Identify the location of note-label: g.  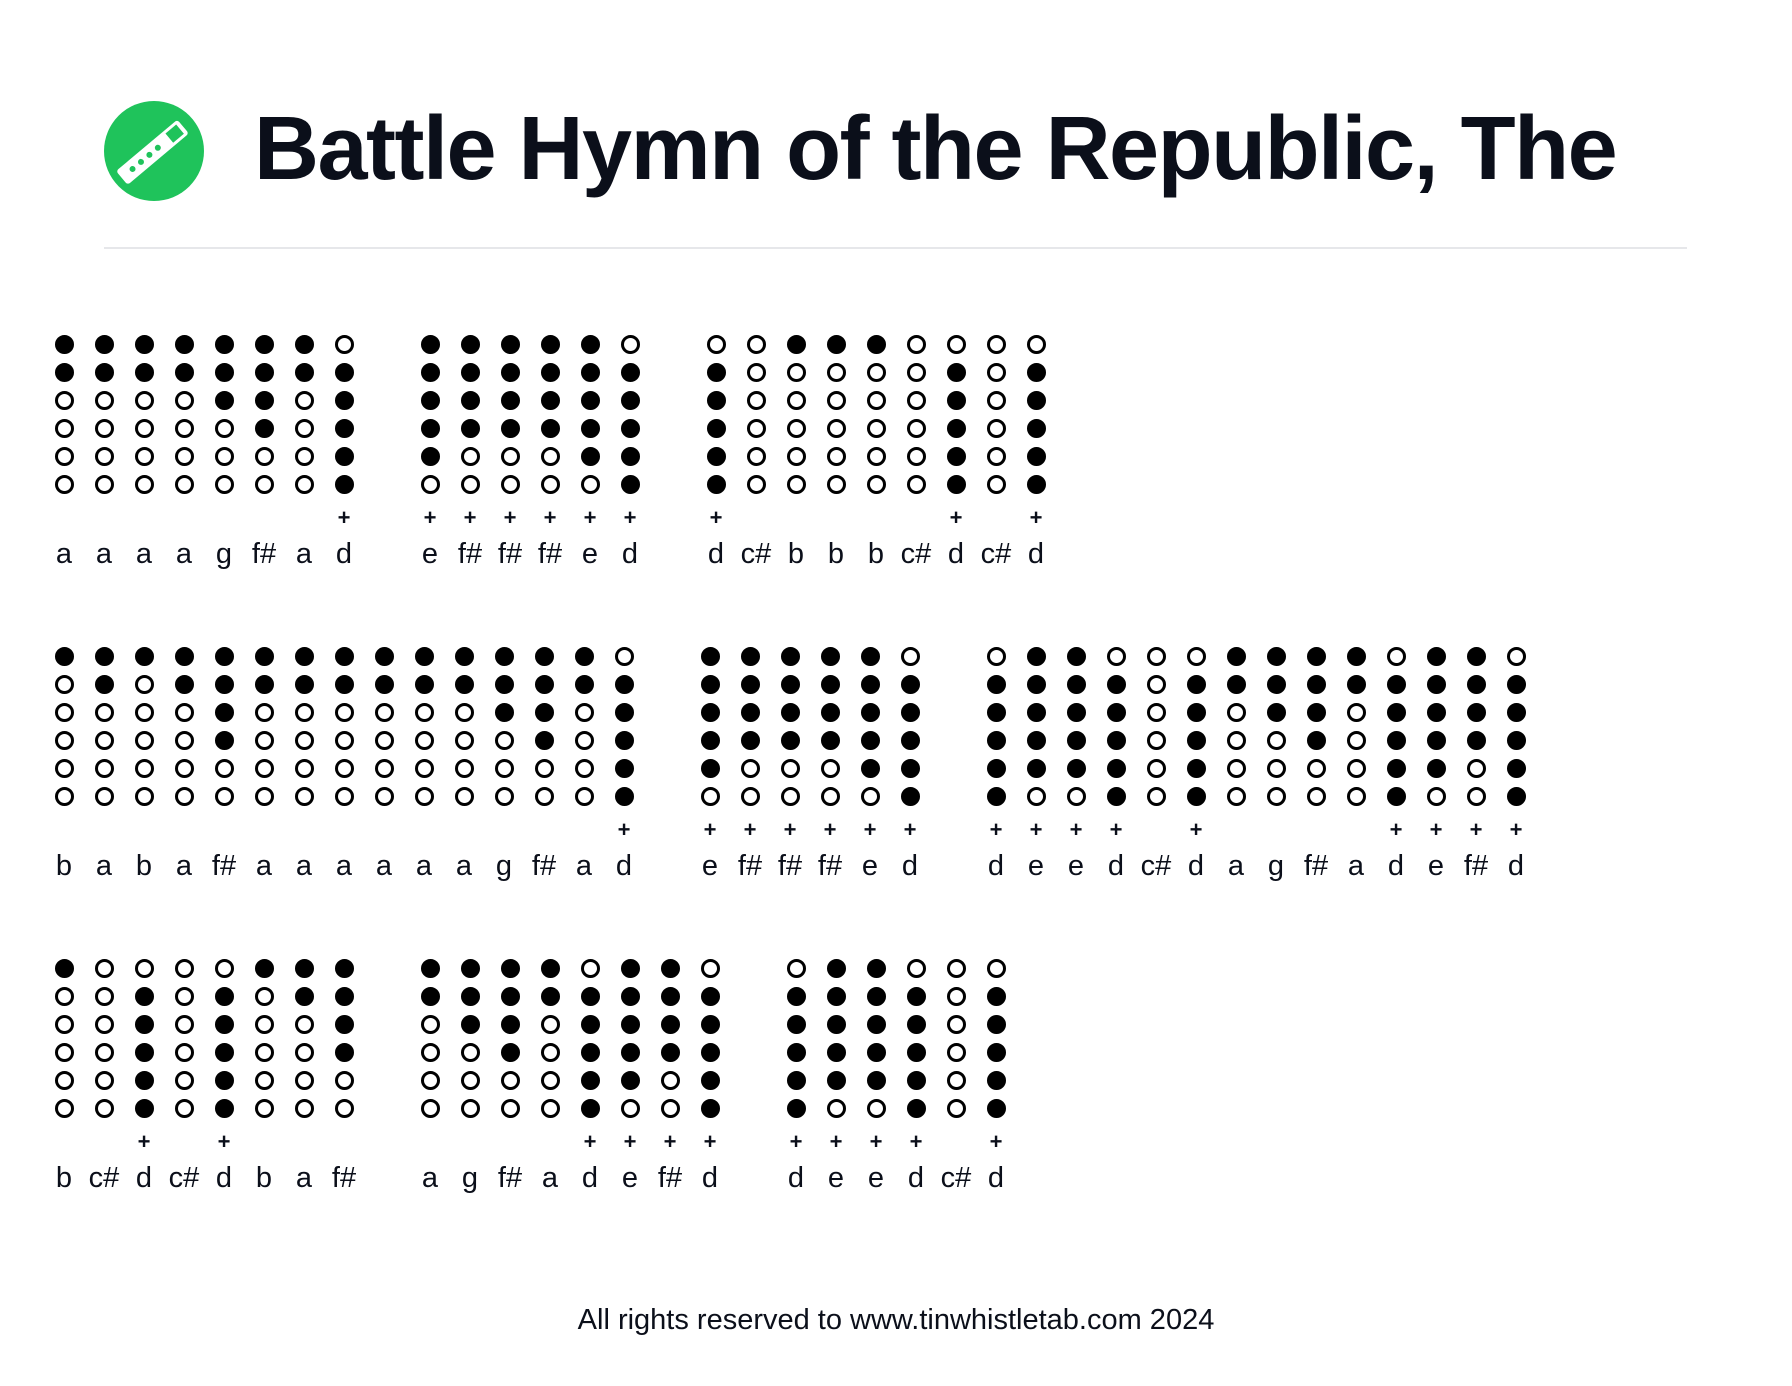
(224, 554).